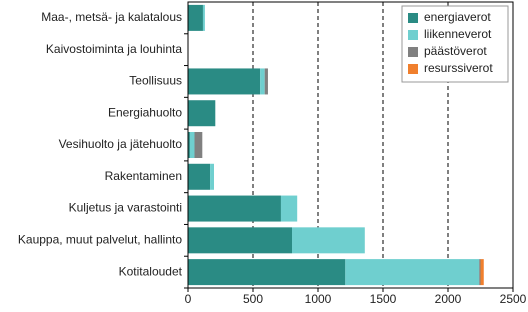 This screenshot has width=528, height=312. Describe the element at coordinates (383, 299) in the screenshot. I see `x-tick-label: 1500` at that location.